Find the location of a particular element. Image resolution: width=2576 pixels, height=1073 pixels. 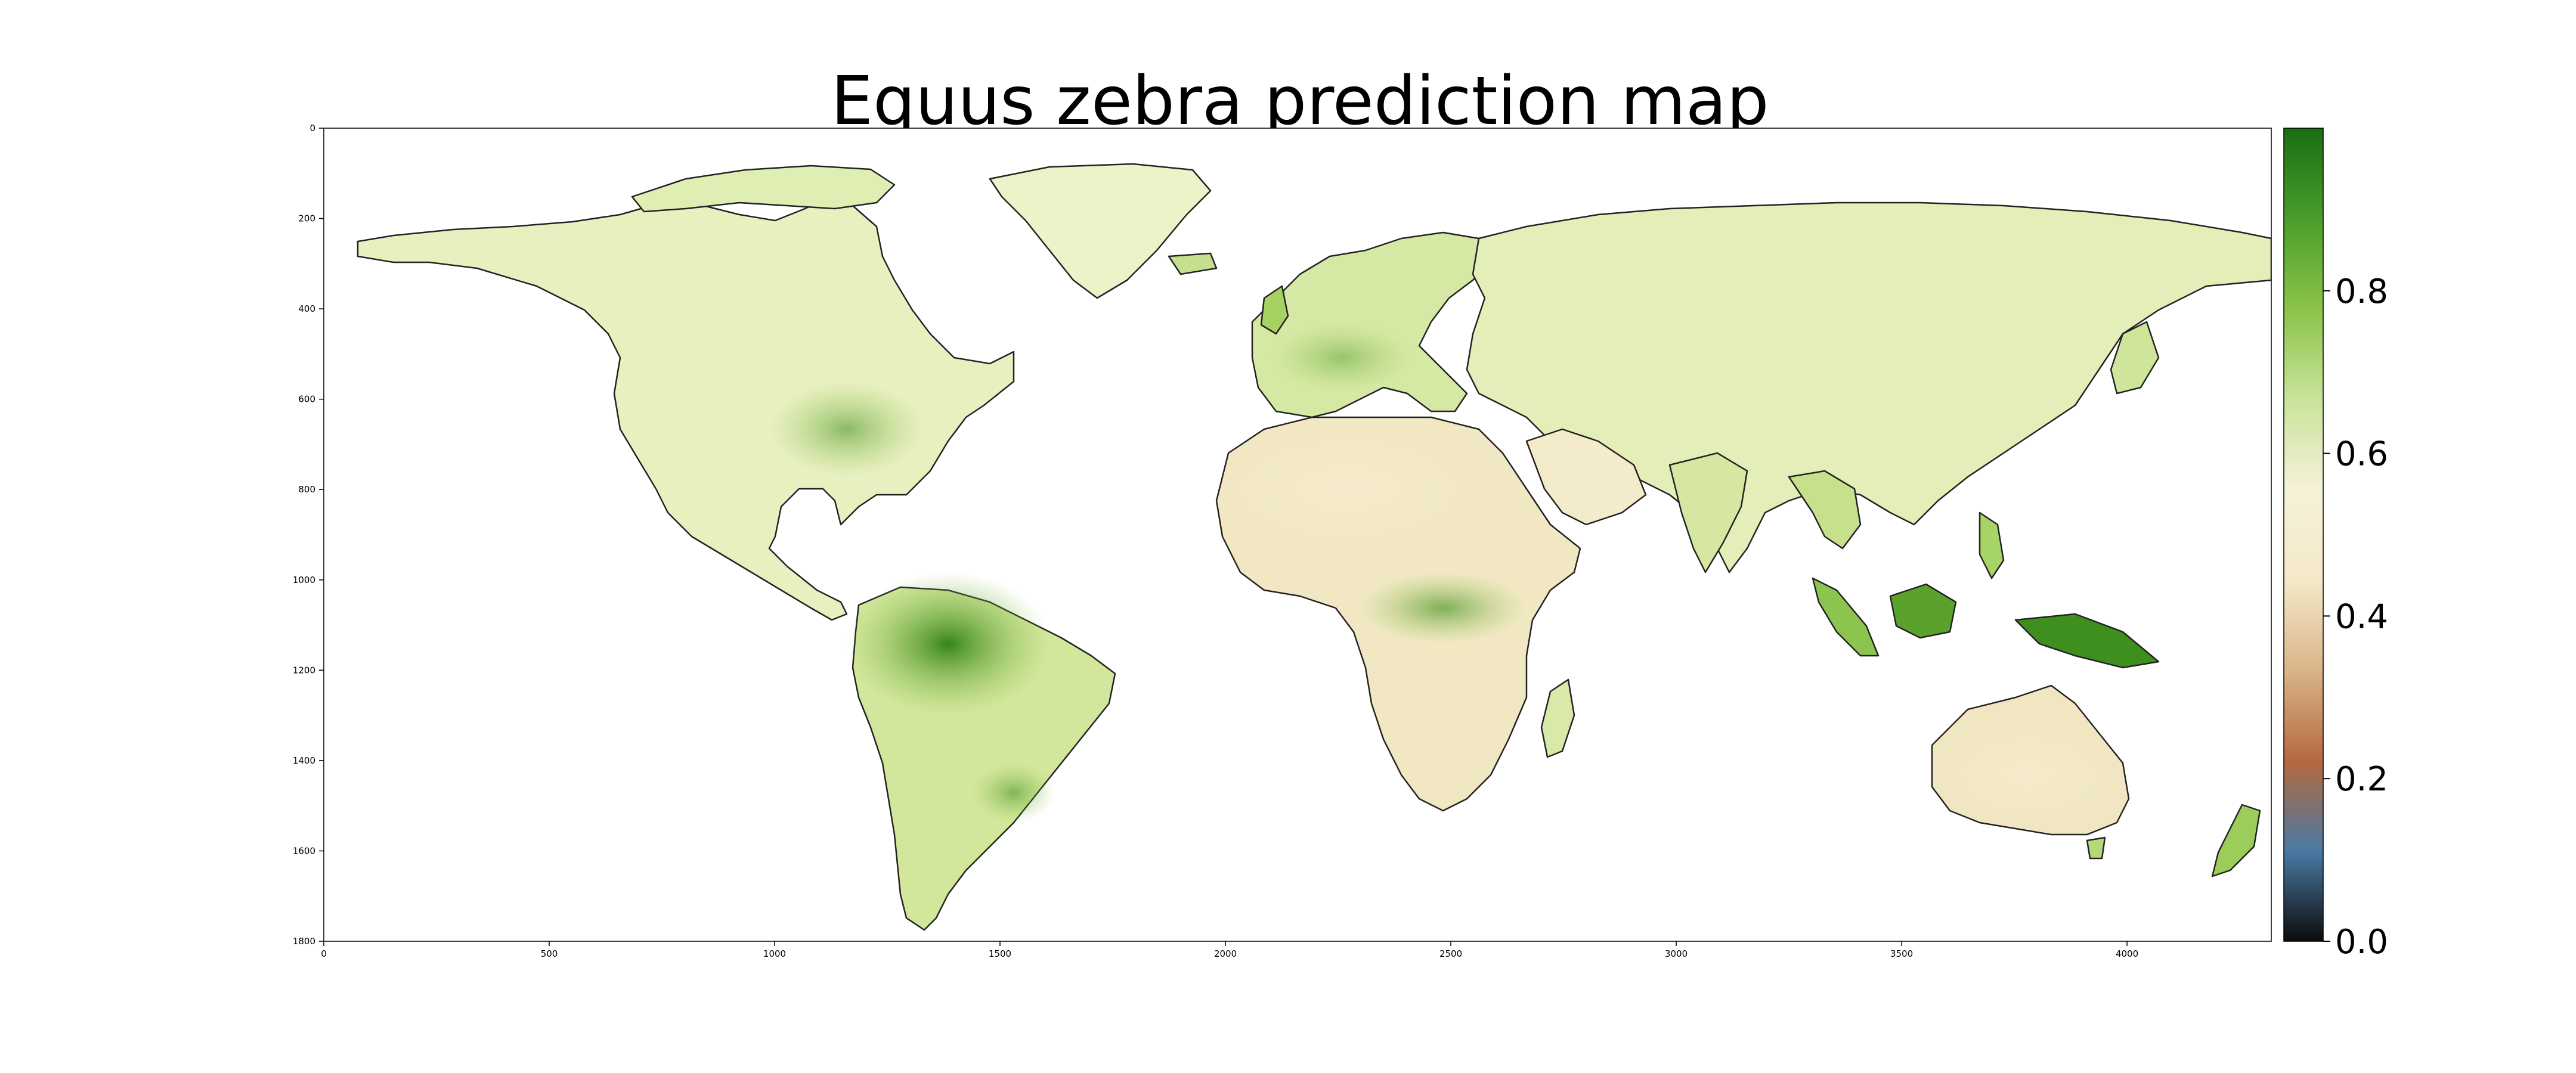

tasmania is located at coordinates (2096, 848).